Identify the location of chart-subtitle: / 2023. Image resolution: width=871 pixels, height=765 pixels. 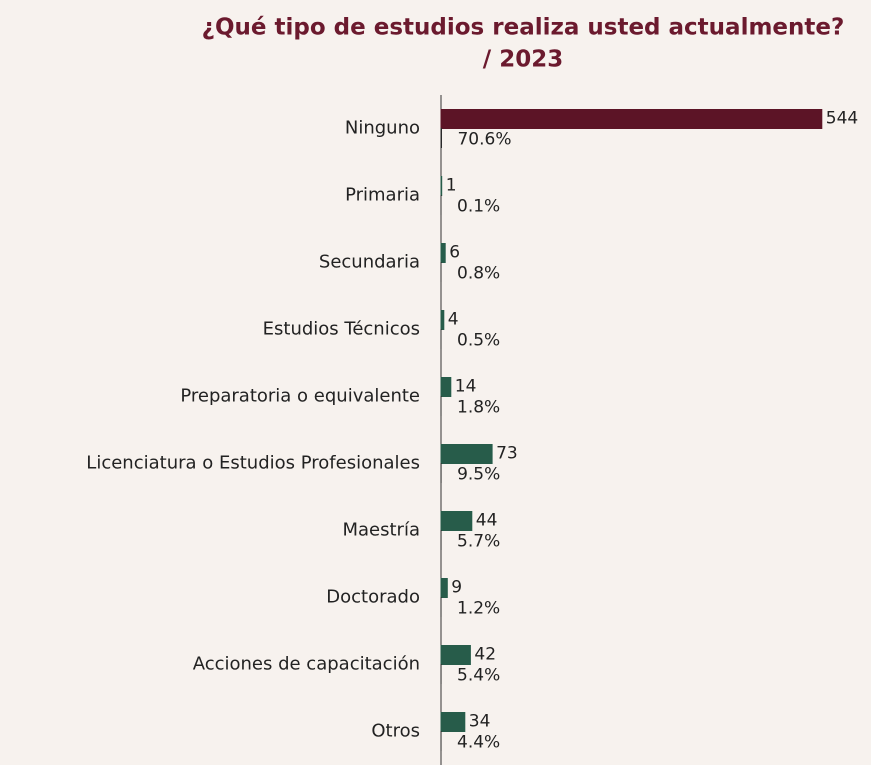
(523, 60).